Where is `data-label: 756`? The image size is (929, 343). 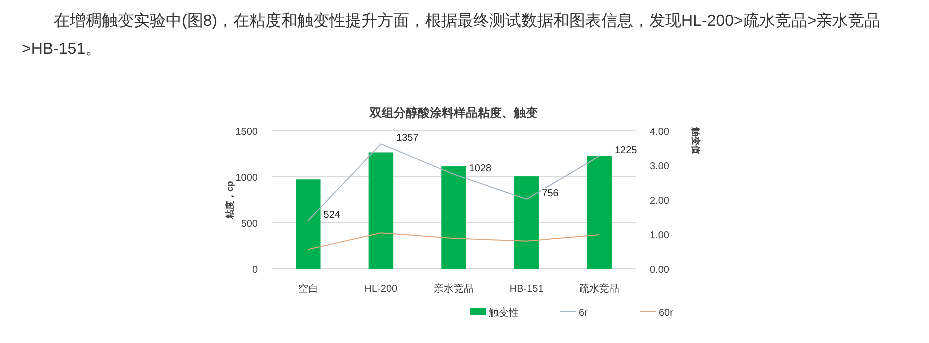 data-label: 756 is located at coordinates (551, 194).